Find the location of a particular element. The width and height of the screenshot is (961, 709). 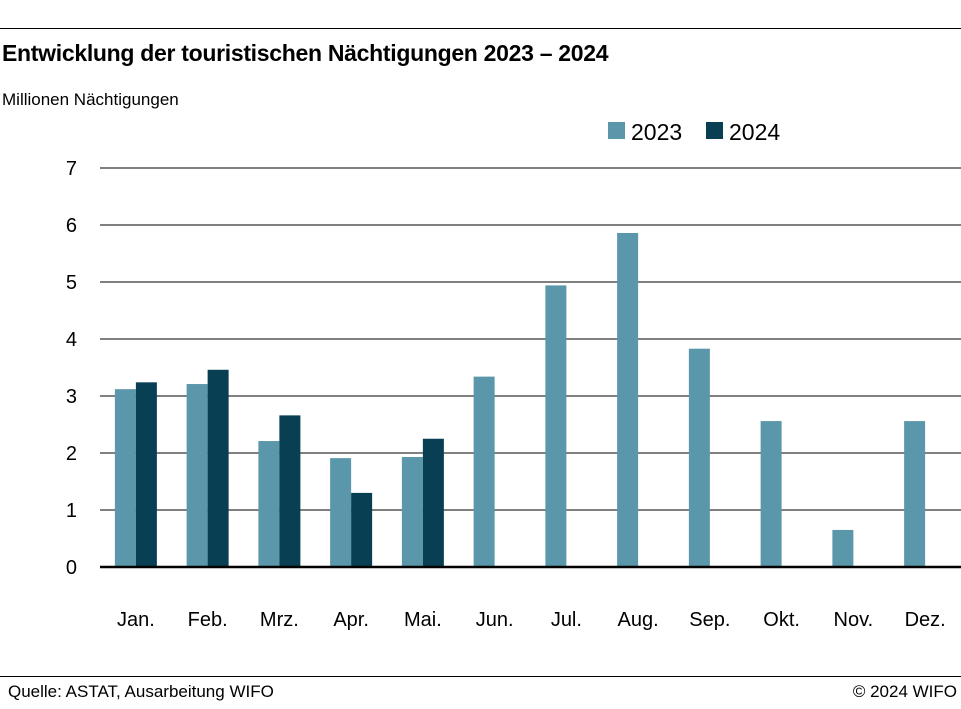

bar-2023-mrz is located at coordinates (269, 504).